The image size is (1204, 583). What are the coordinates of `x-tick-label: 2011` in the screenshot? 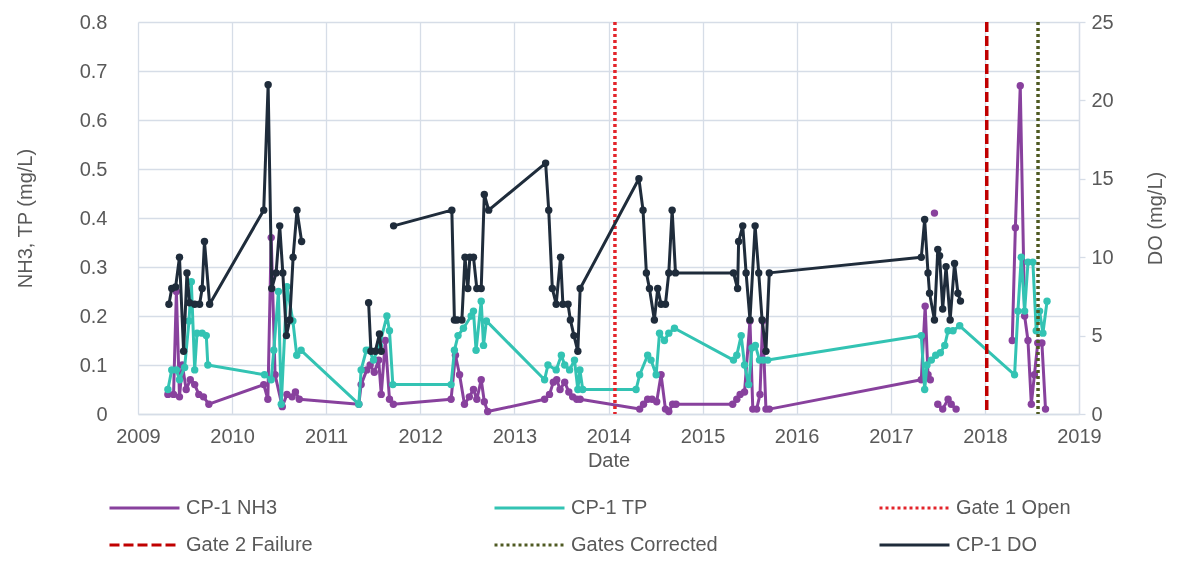 It's located at (327, 435).